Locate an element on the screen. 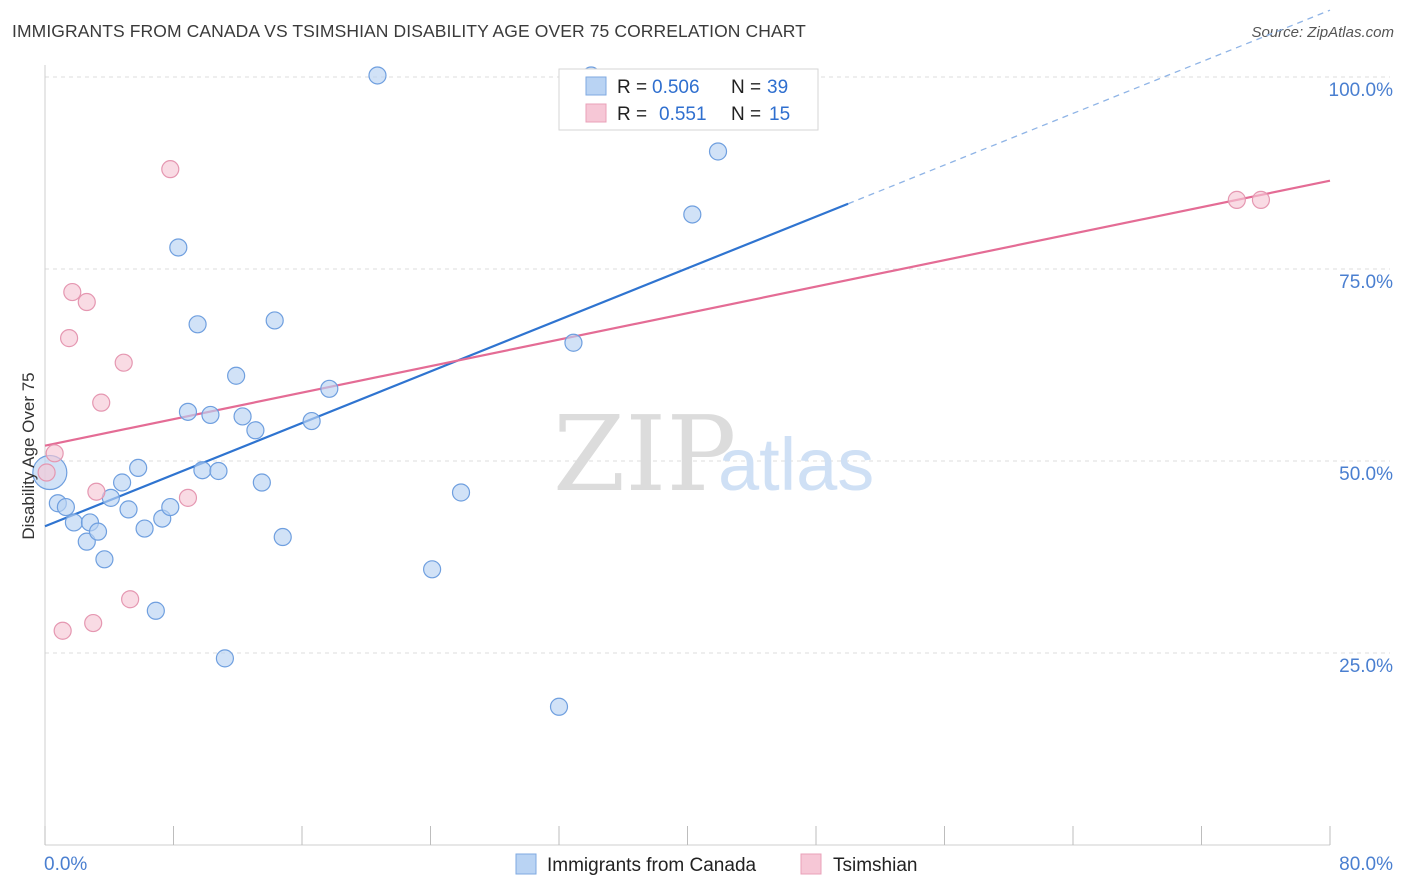 This screenshot has width=1406, height=892. legend-swatch-pink is located at coordinates (596, 113).